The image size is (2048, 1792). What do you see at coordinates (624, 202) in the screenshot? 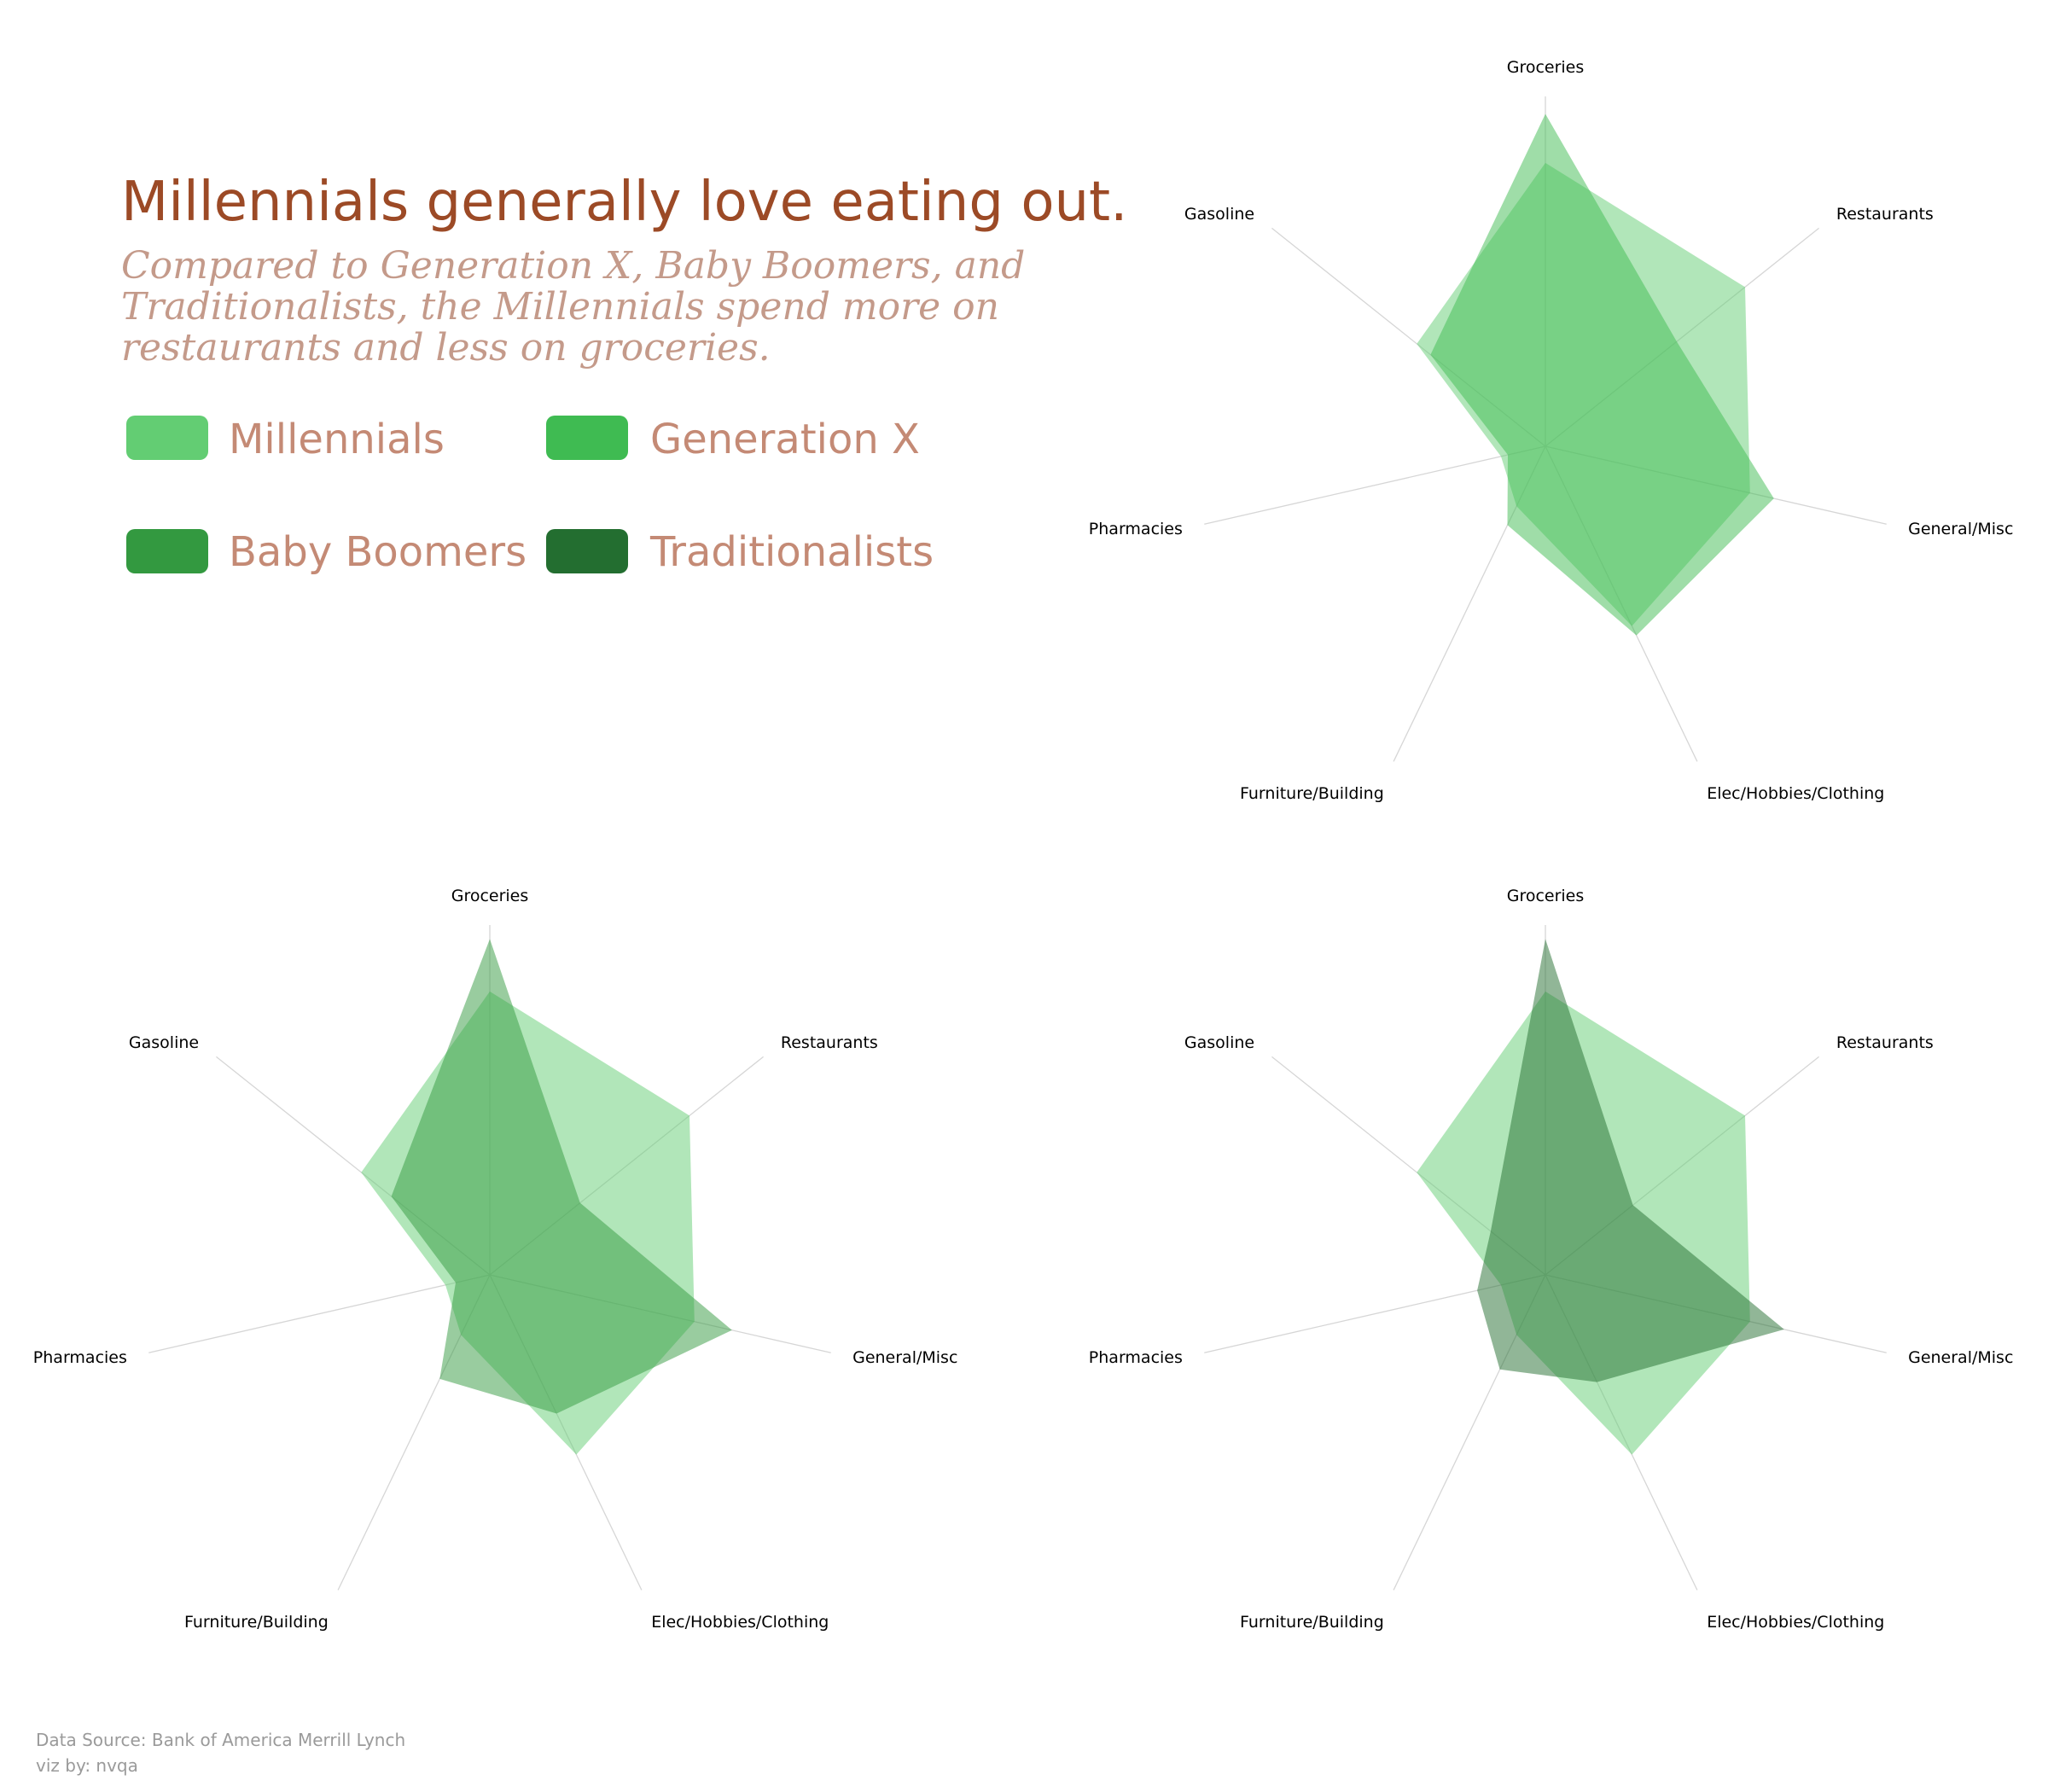
I see `chart-title: Millennials generally love eating out.` at bounding box center [624, 202].